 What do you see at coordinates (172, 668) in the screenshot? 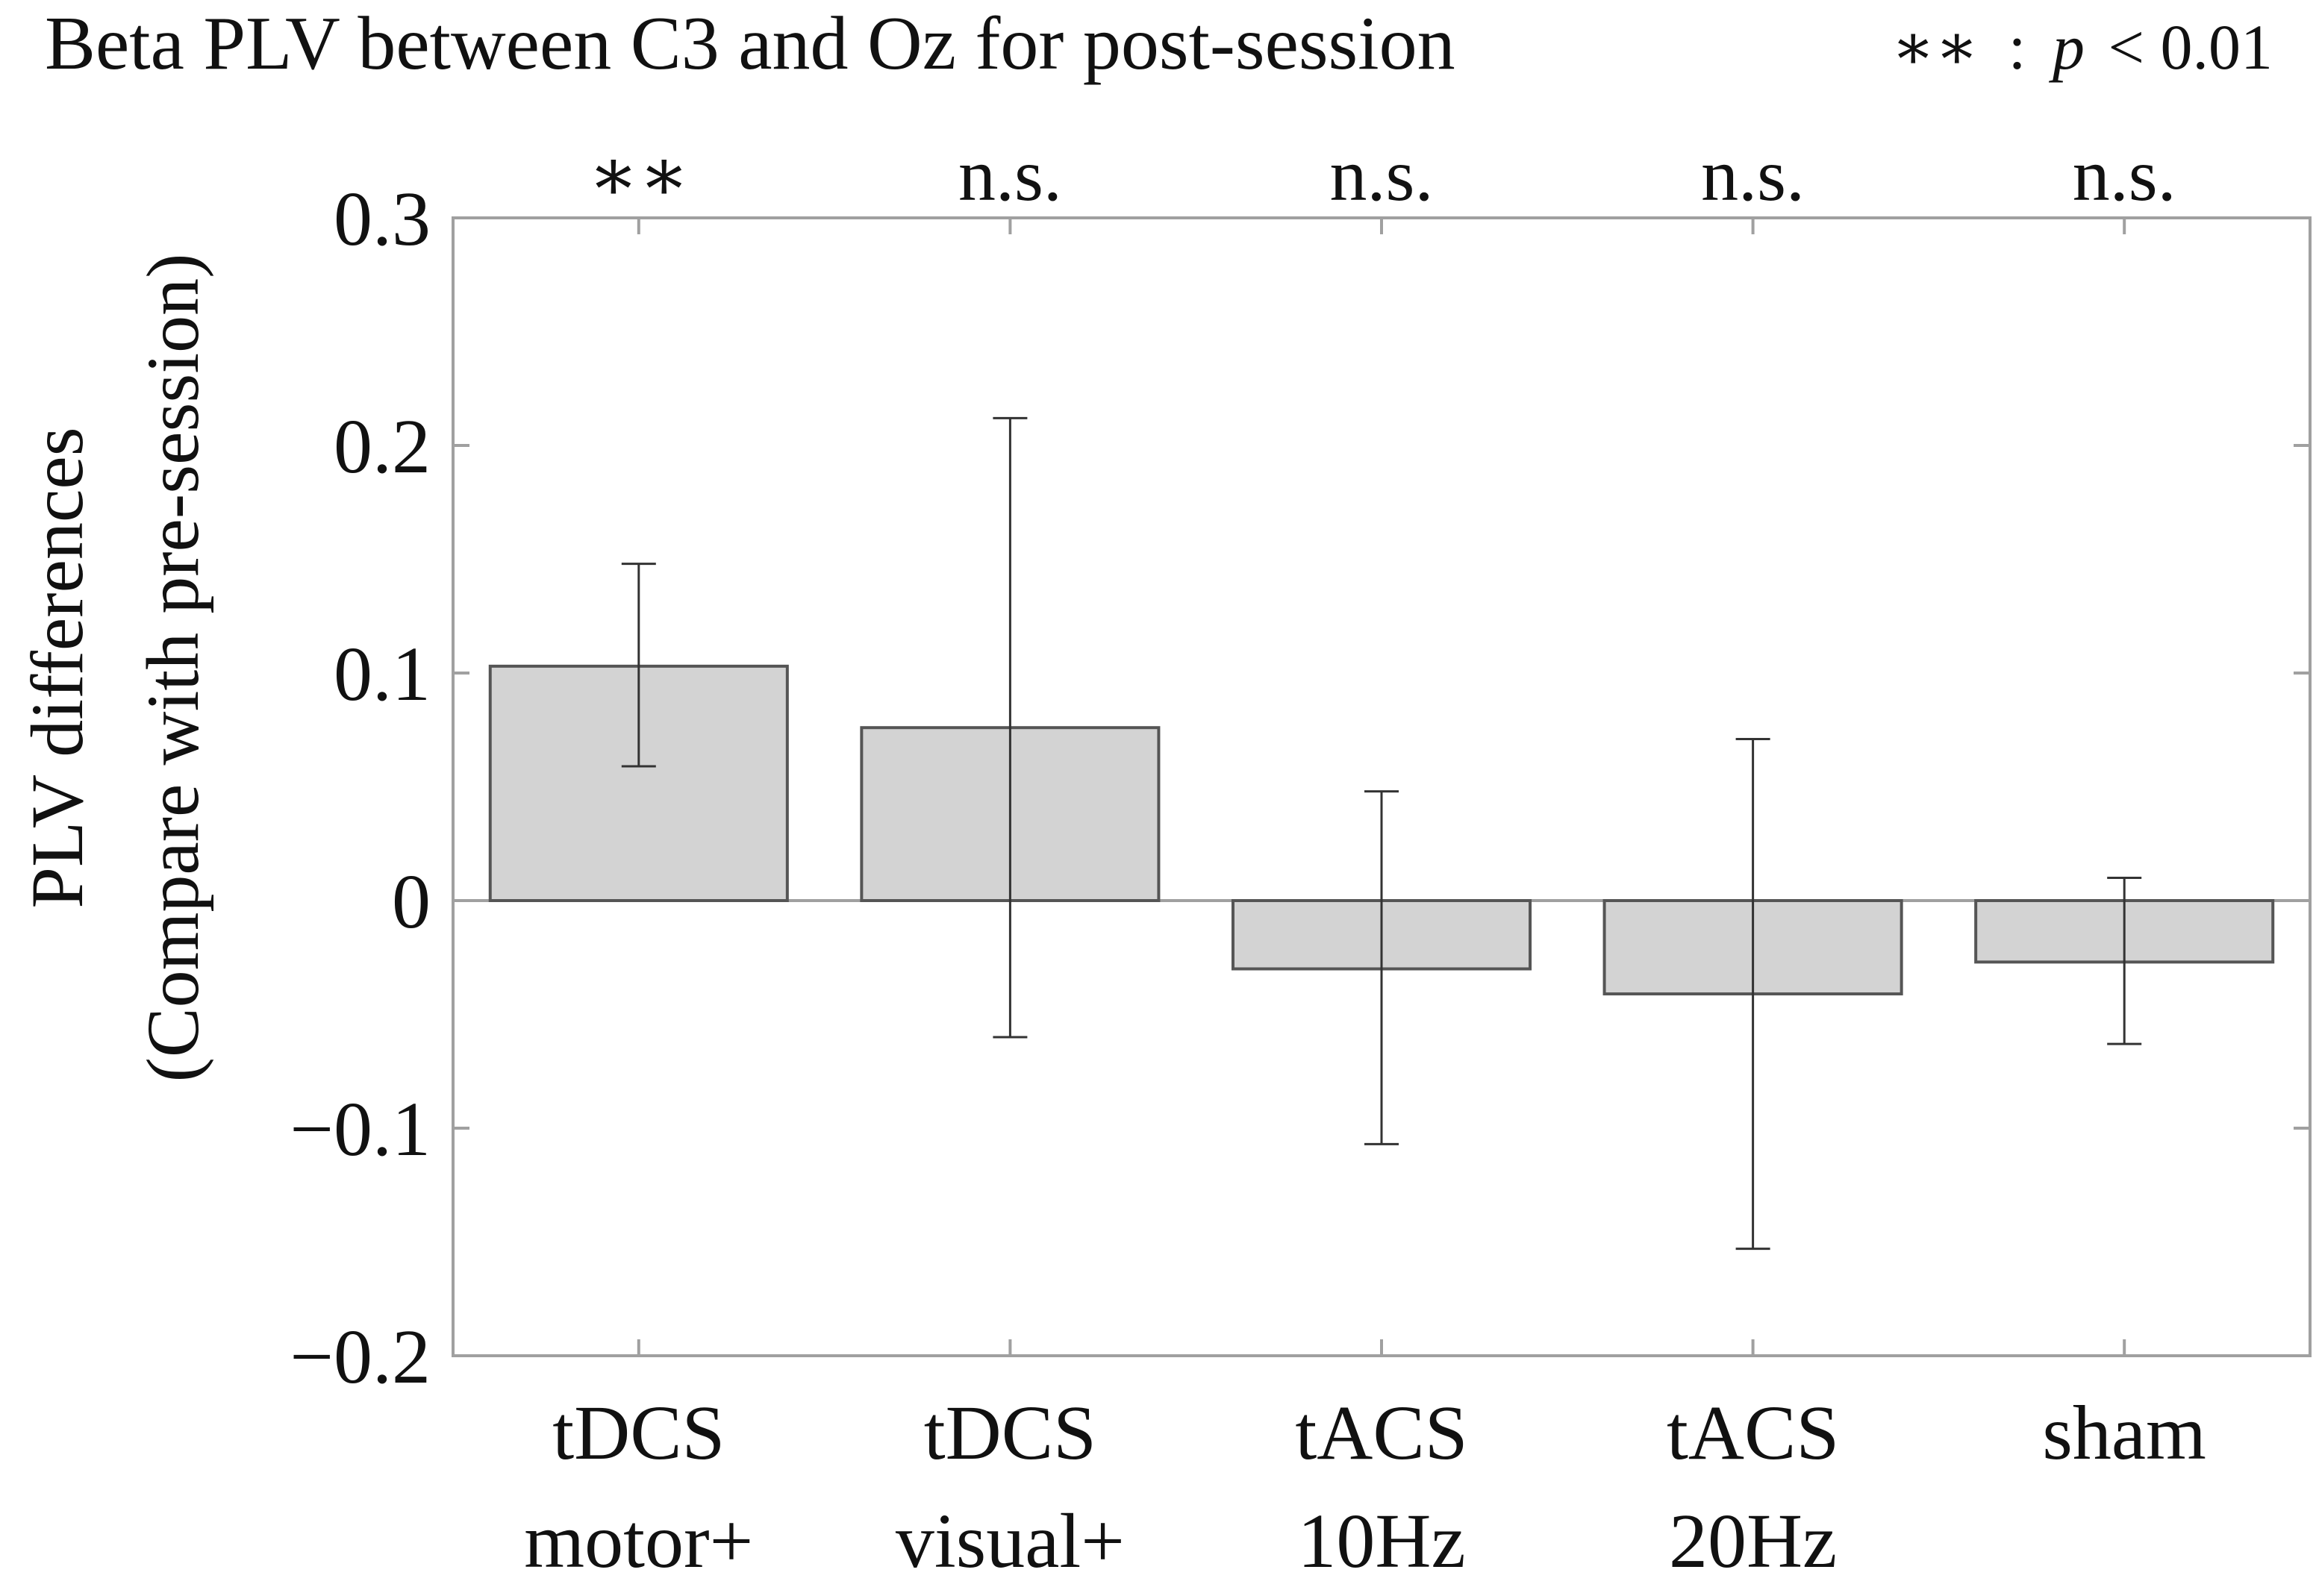
I see `y-axis-label-line2: (Compare with pre-session)` at bounding box center [172, 668].